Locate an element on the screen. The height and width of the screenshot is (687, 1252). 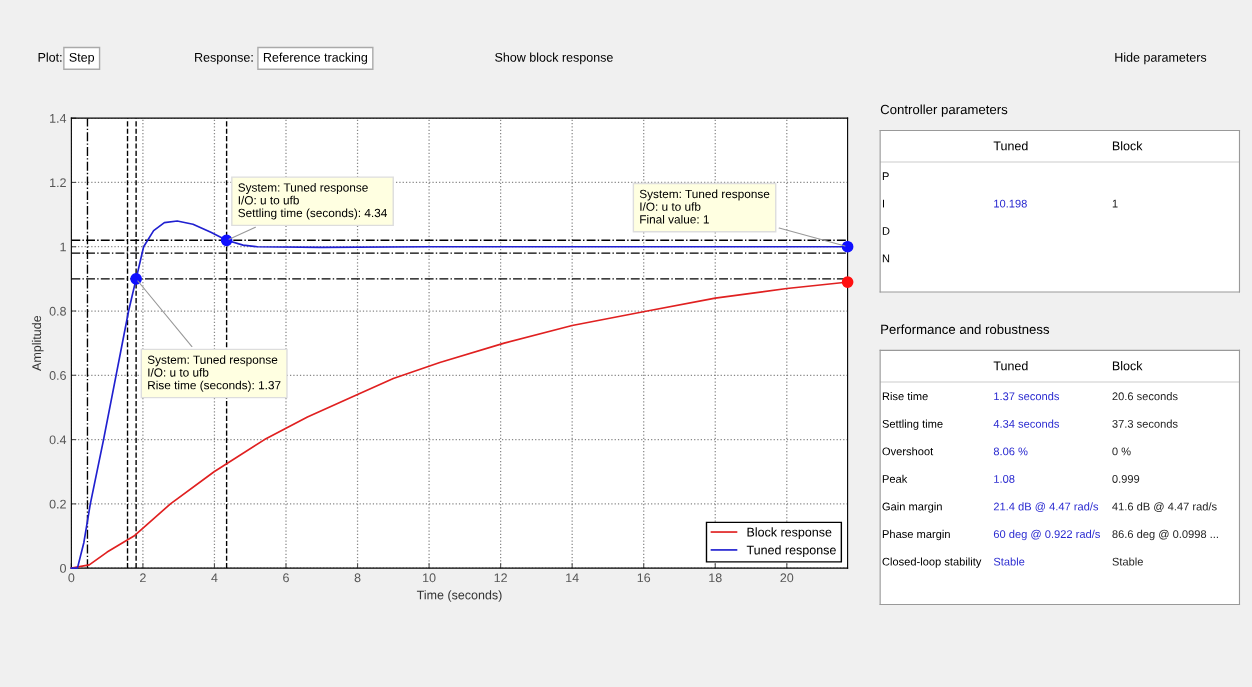
text: 20.6 seconds is located at coordinates (1145, 396).